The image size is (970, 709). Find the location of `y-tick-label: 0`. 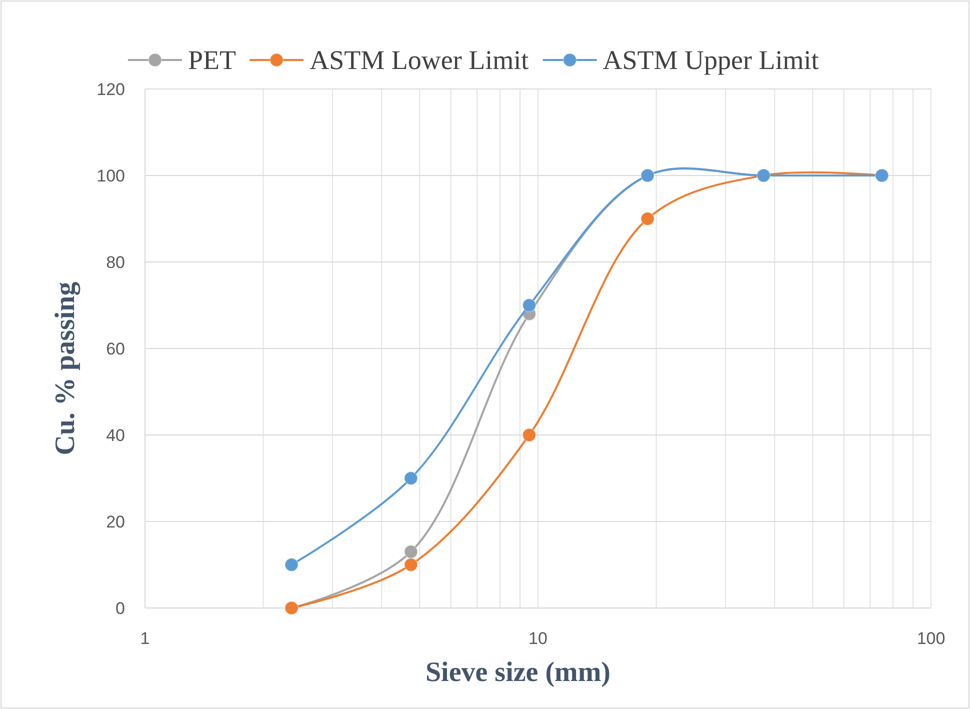

y-tick-label: 0 is located at coordinates (120, 608).